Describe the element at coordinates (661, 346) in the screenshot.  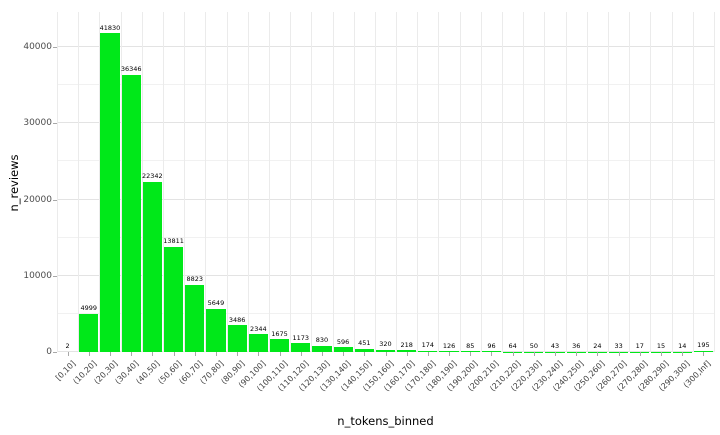
I see `bar-value-label: 15` at that location.